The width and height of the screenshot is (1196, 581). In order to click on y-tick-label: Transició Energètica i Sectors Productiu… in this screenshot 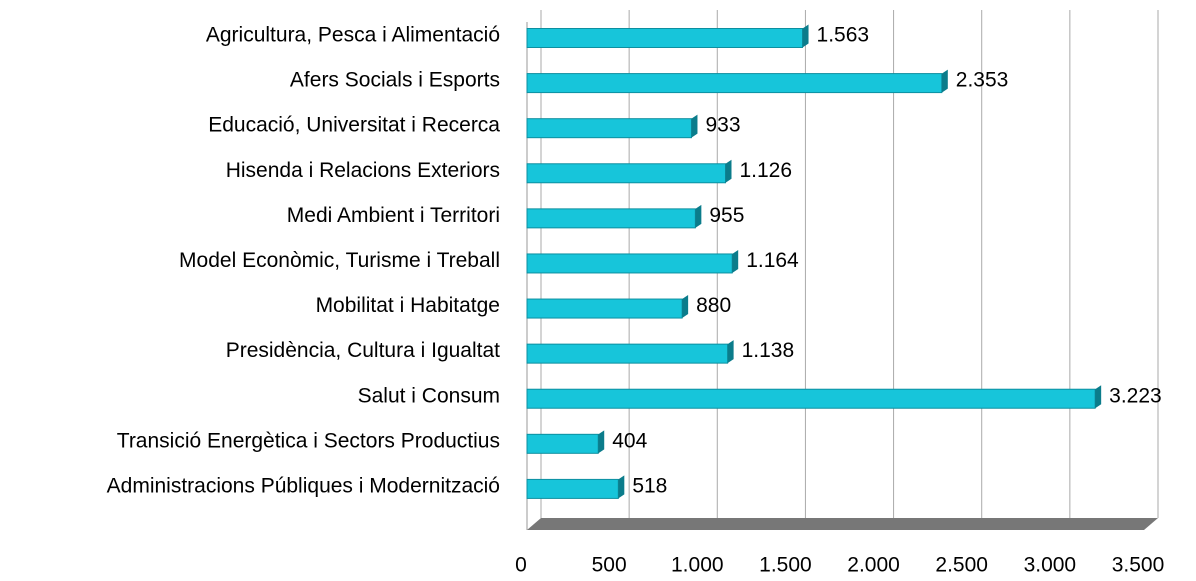, I will do `click(308, 440)`.